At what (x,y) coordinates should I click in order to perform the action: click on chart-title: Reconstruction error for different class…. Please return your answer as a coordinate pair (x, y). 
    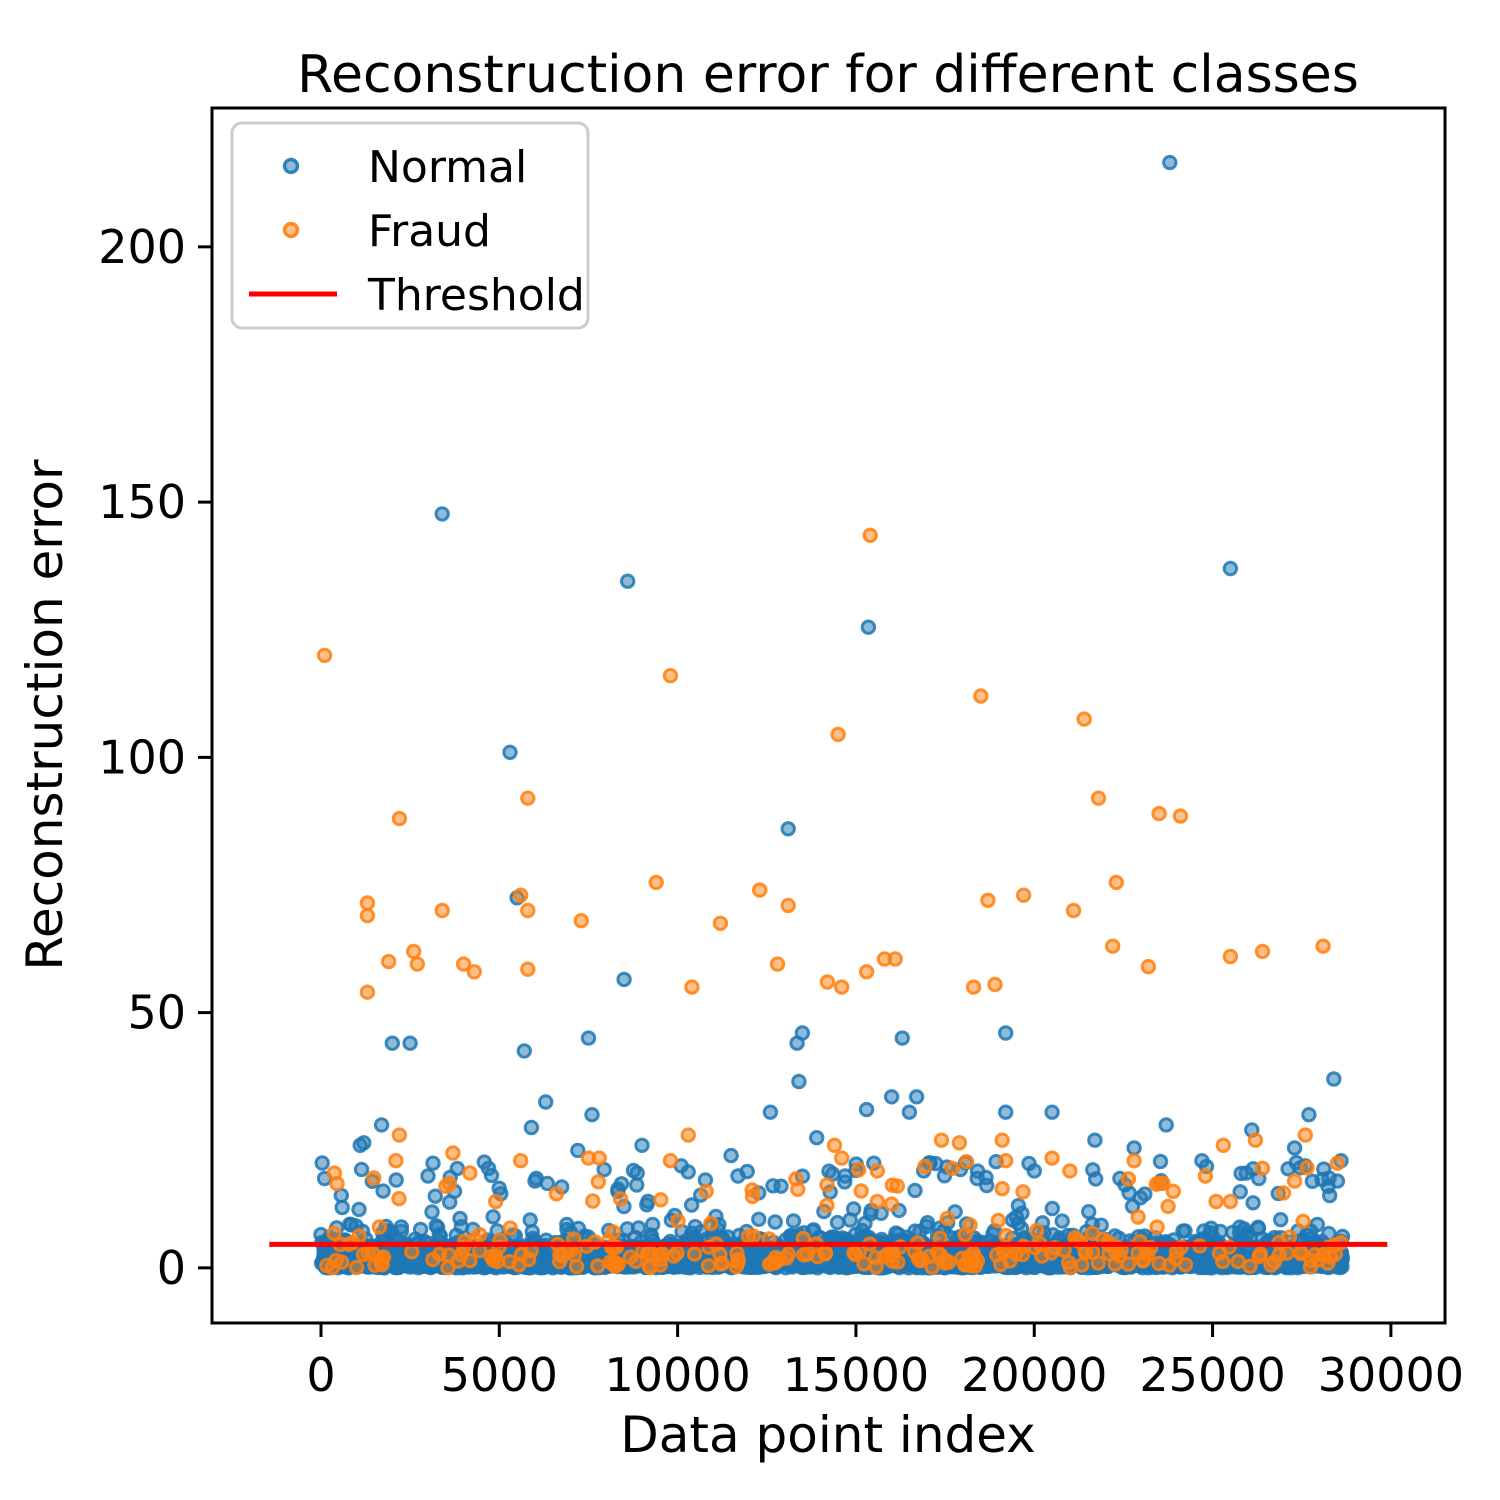
    Looking at the image, I should click on (828, 75).